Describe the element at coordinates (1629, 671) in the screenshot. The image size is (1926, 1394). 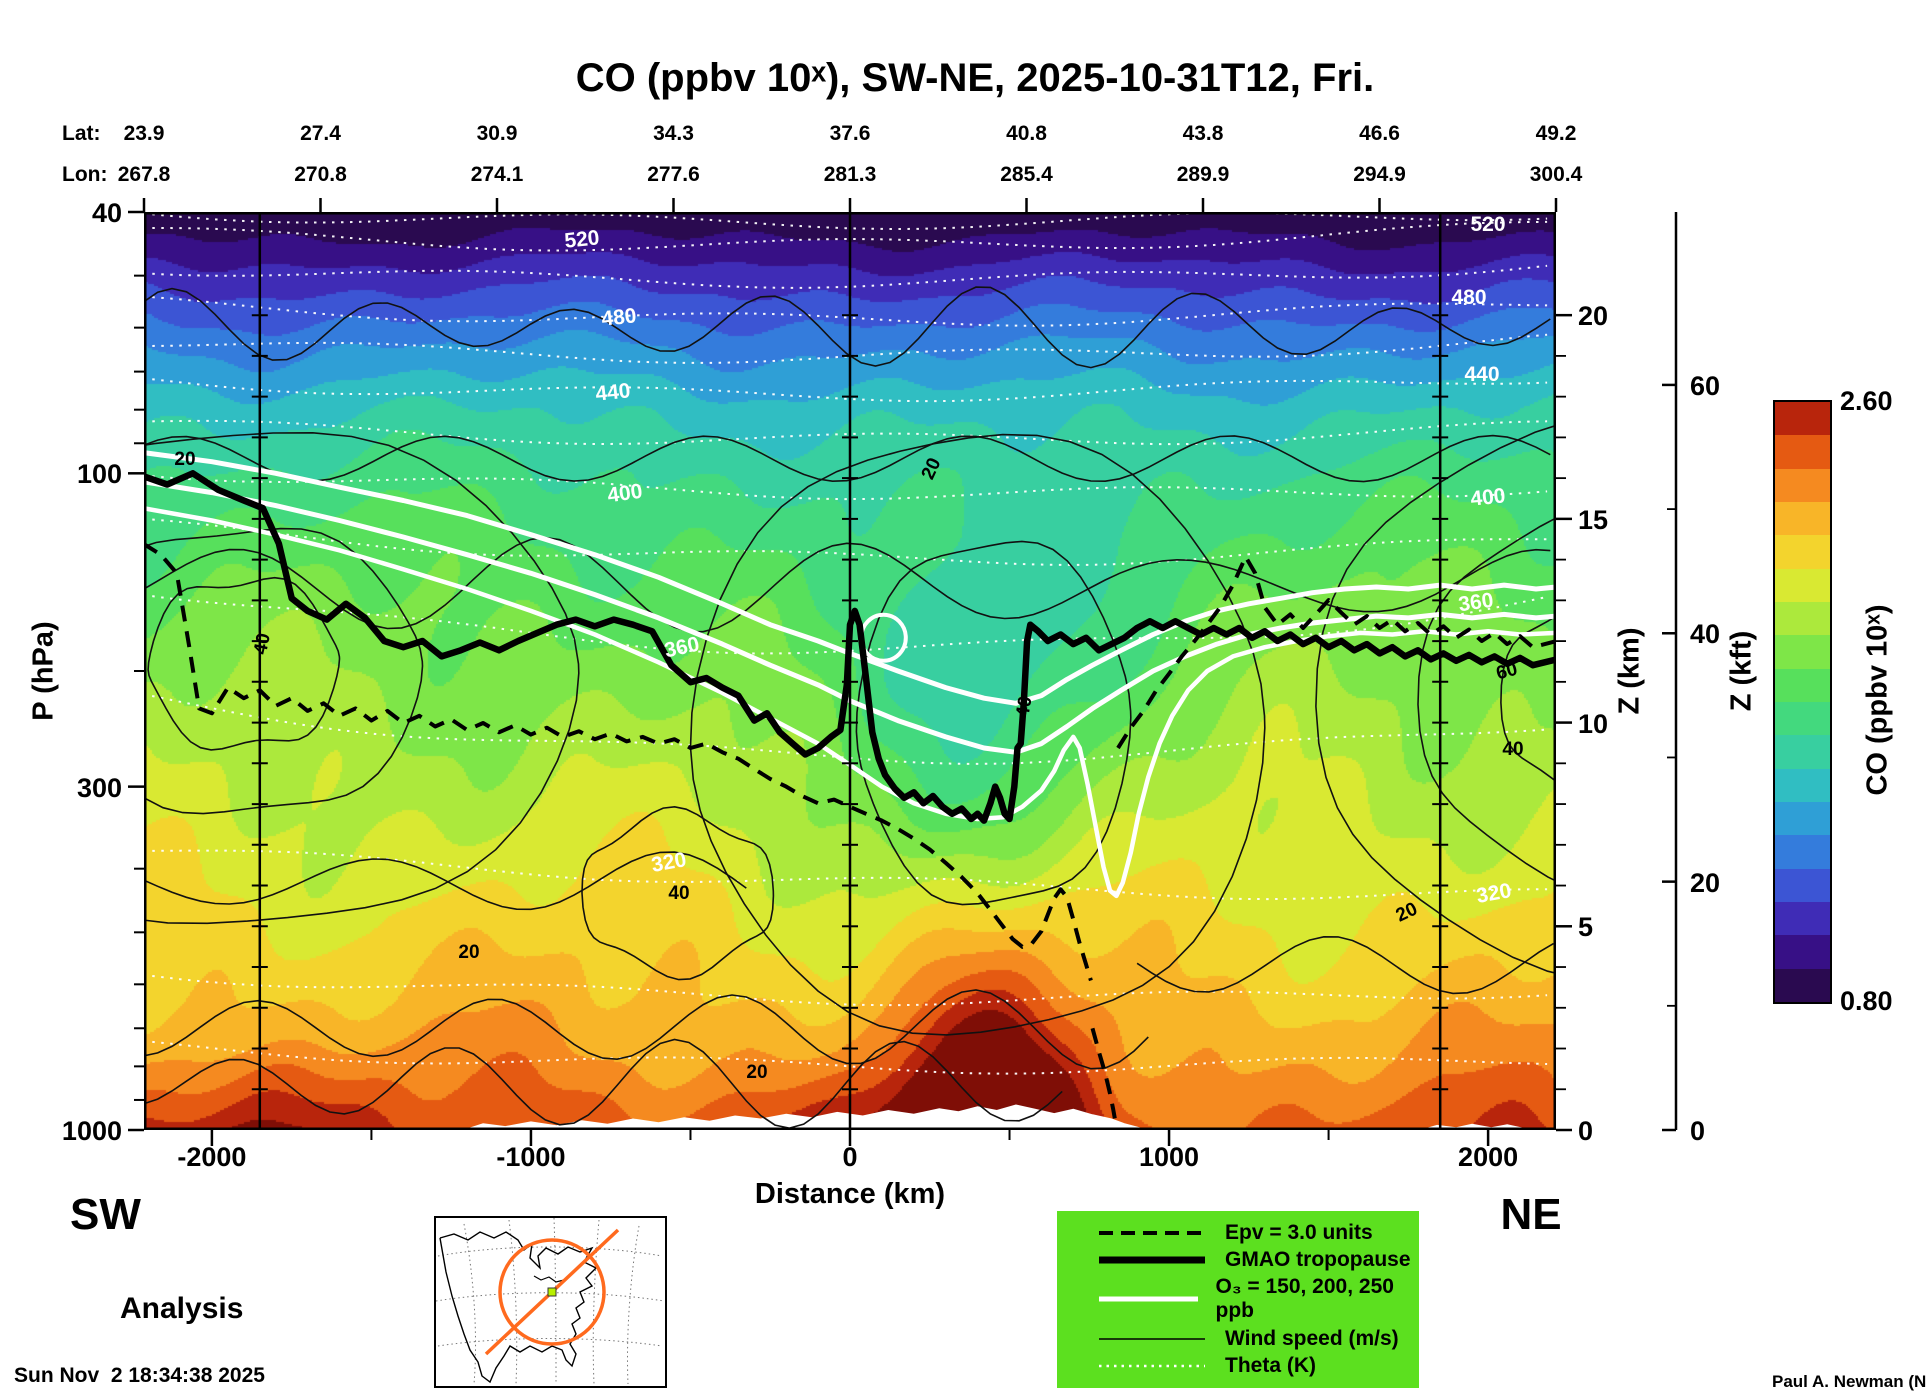
I see `z-km-axis-label: Z (km)` at that location.